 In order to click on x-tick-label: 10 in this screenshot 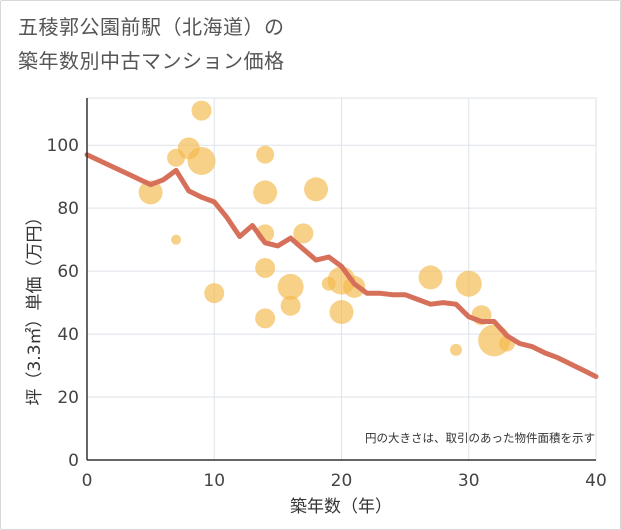, I will do `click(214, 481)`.